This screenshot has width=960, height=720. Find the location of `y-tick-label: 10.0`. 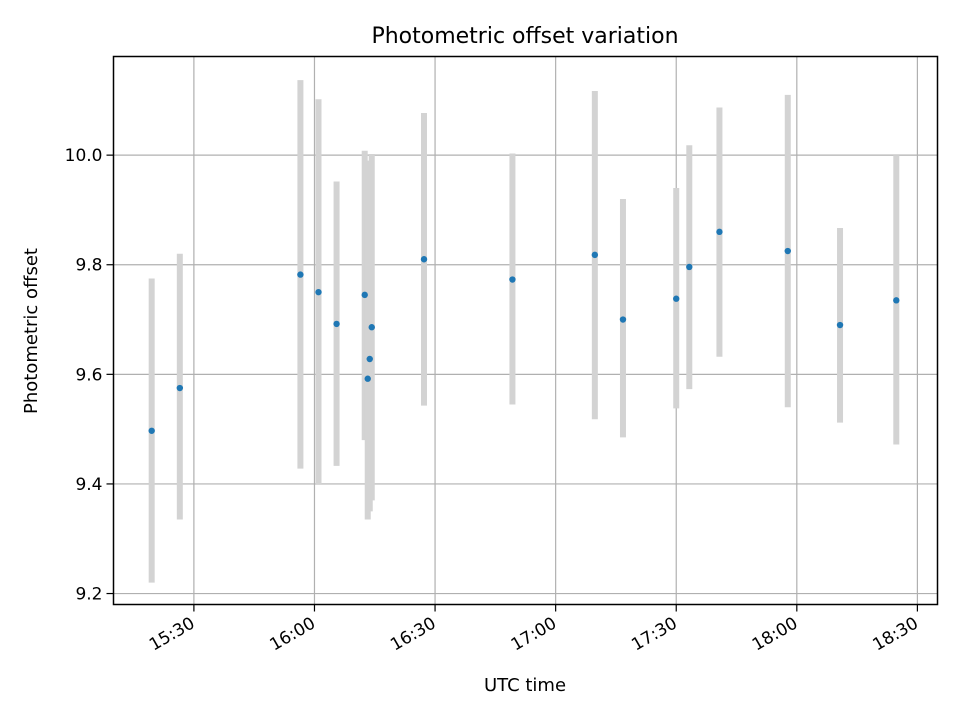

y-tick-label: 10.0 is located at coordinates (84, 156).